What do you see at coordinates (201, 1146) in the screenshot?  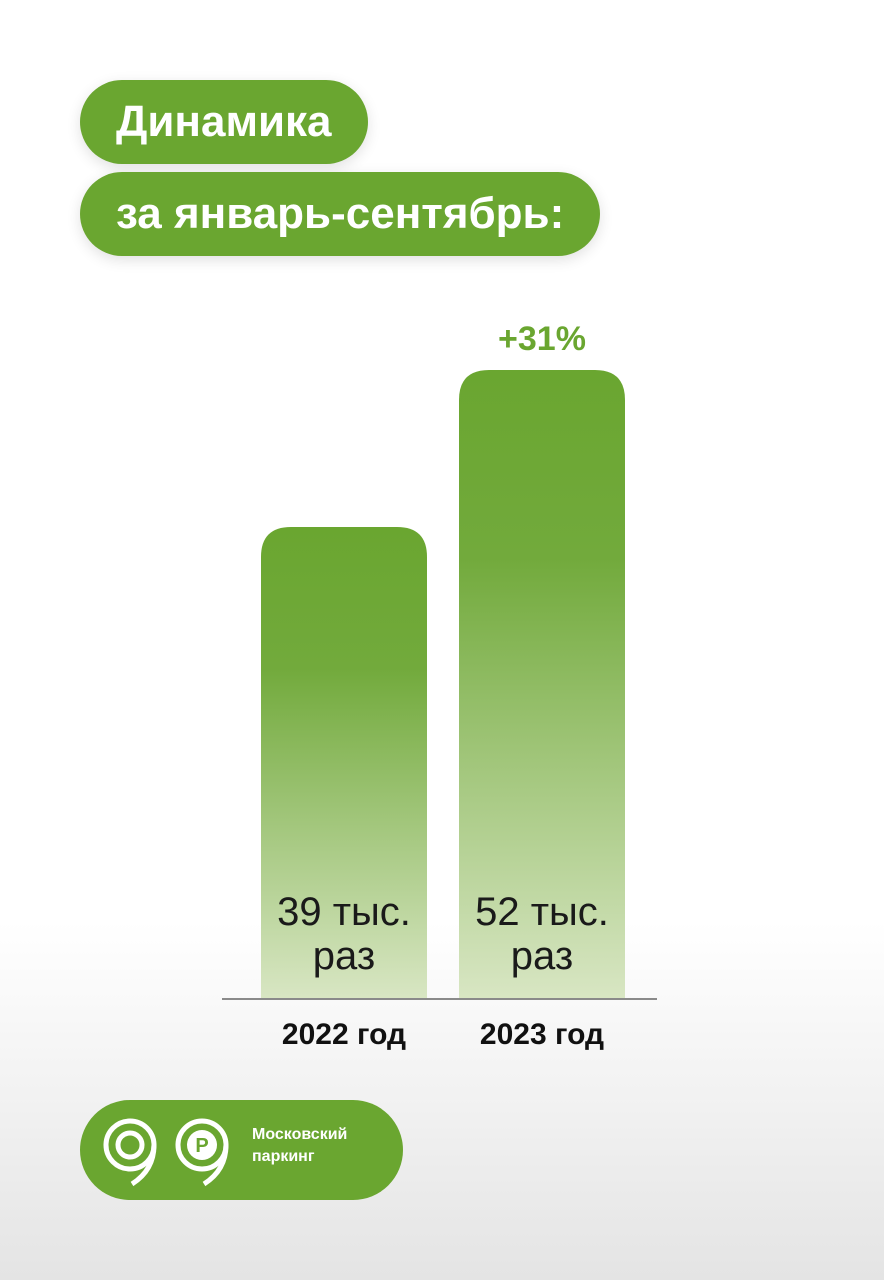 I see `svg-text: P` at bounding box center [201, 1146].